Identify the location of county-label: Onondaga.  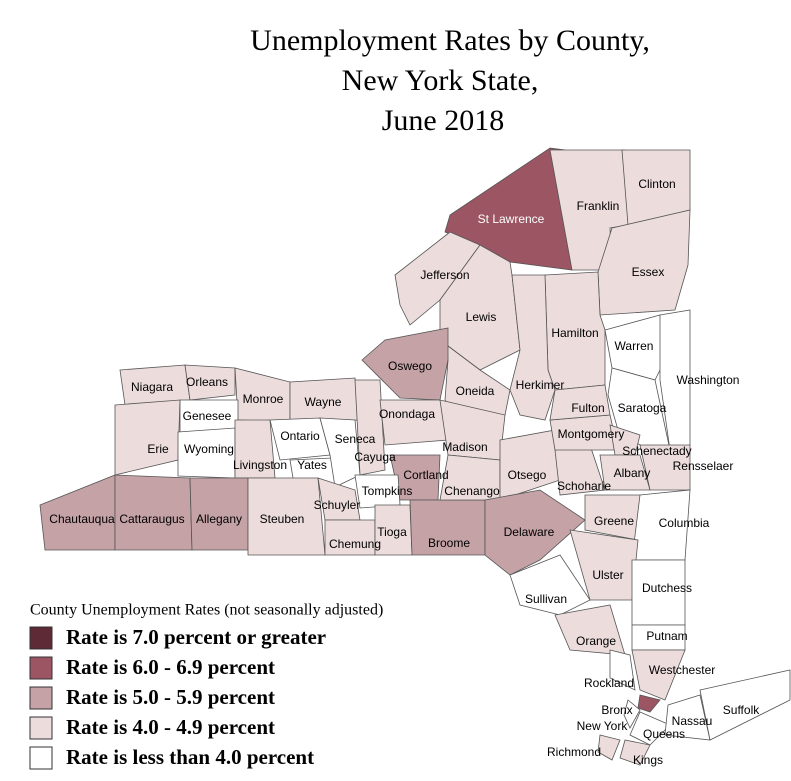
(407, 414).